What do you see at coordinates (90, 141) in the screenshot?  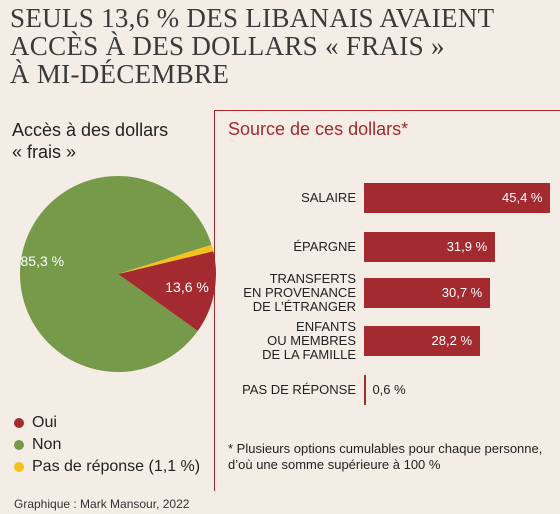 I see `pie-title: Accès à des dollars « frais »` at bounding box center [90, 141].